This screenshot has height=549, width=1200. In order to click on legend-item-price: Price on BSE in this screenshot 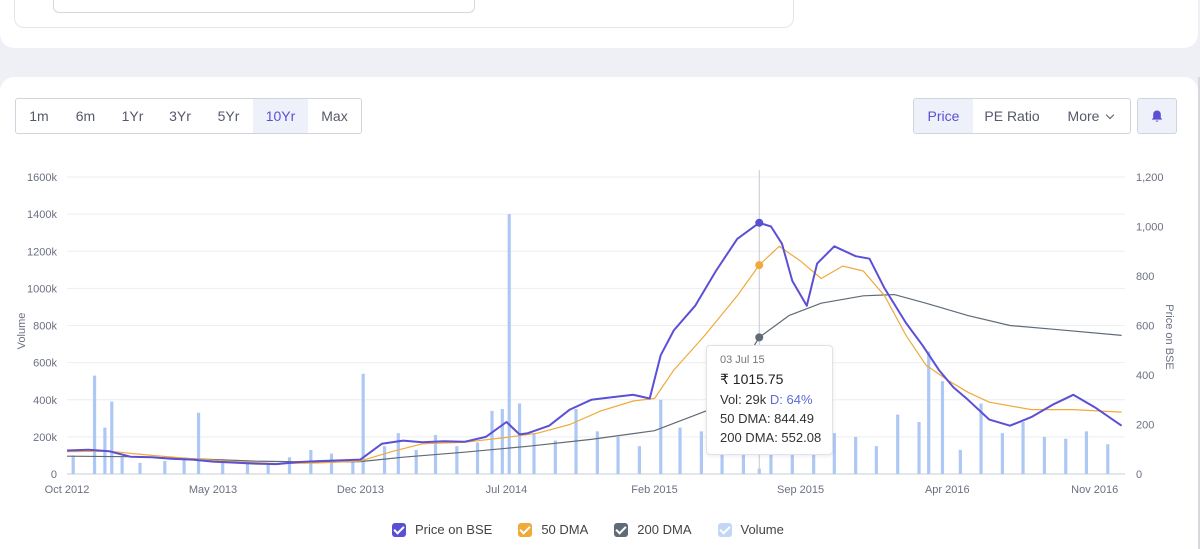, I will do `click(442, 529)`.